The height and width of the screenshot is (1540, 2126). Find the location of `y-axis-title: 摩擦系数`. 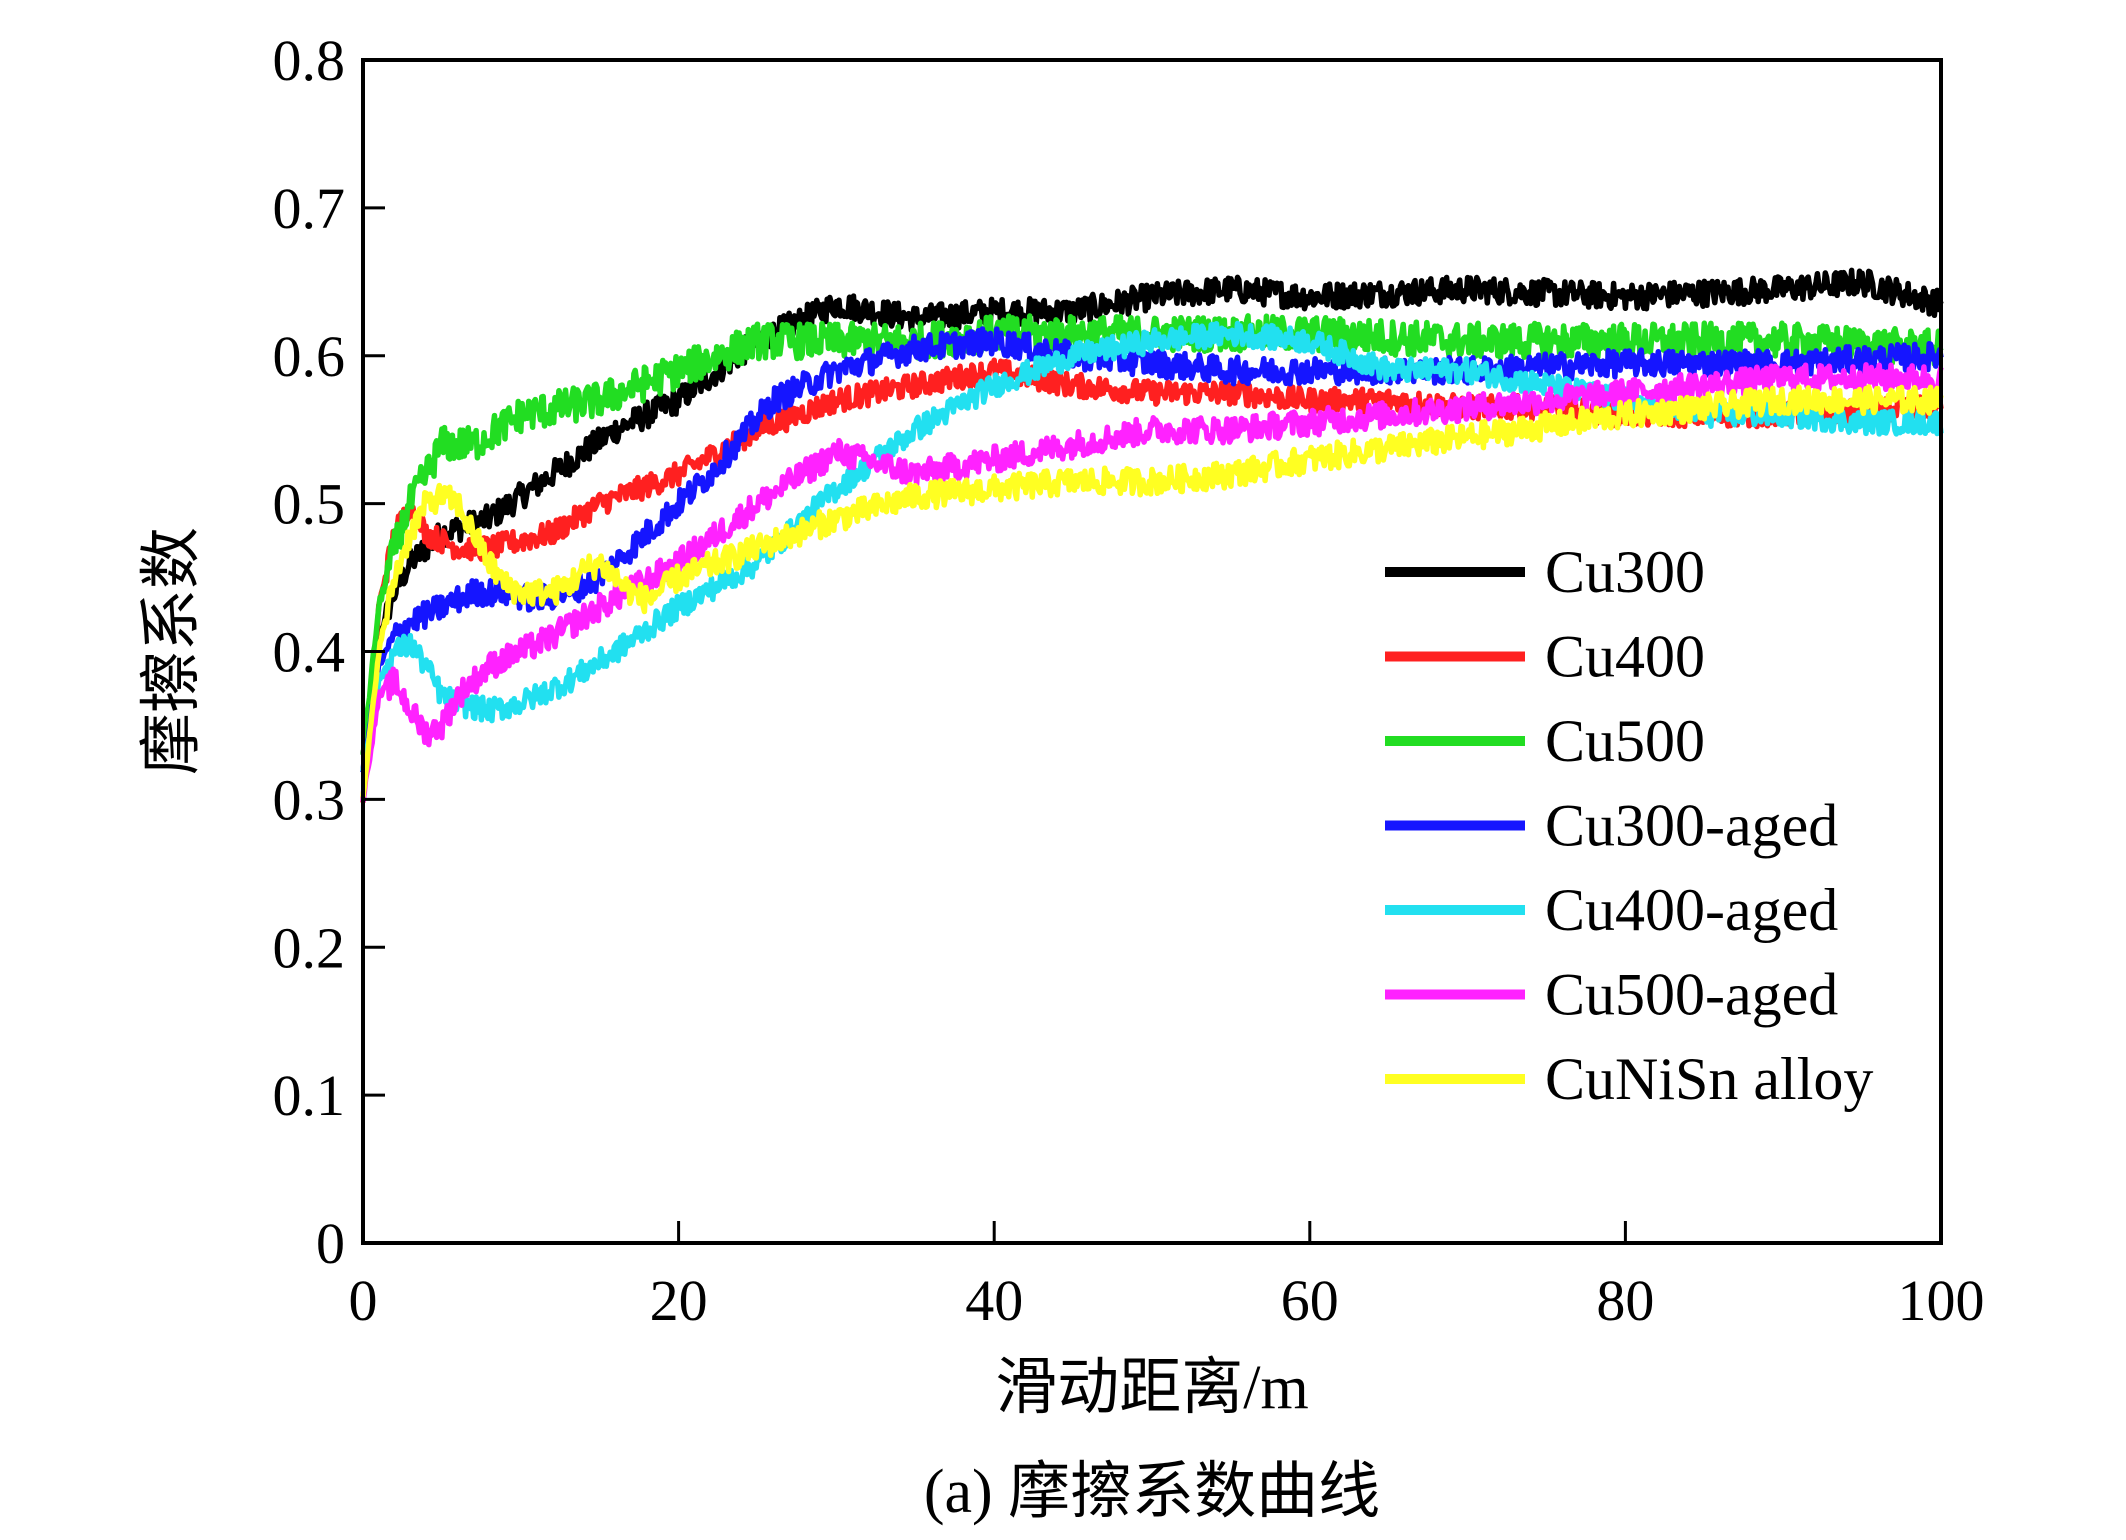

y-axis-title: 摩擦系数 is located at coordinates (172, 651).